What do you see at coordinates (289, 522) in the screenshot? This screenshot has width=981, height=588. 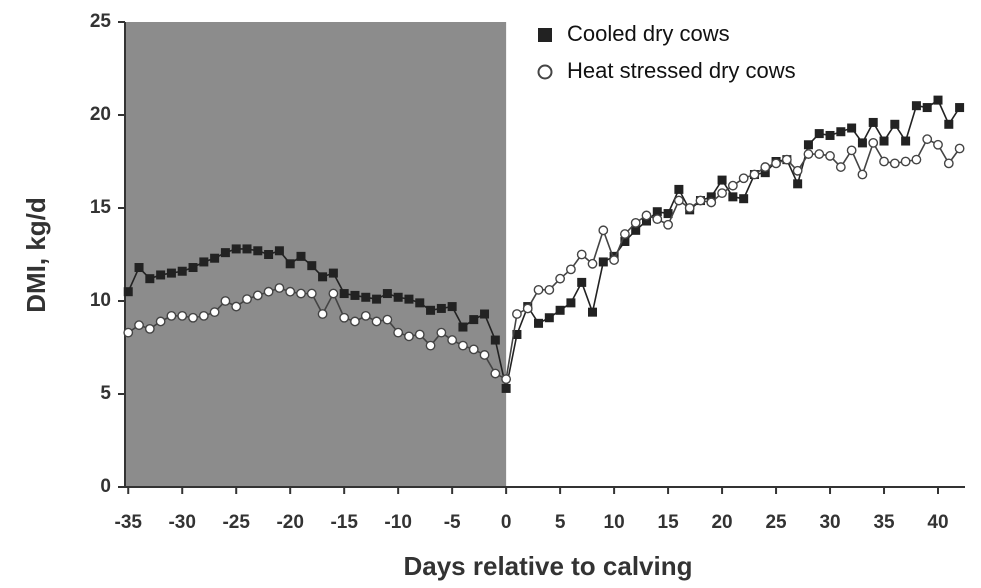 I see `x-tick-label: -20` at bounding box center [289, 522].